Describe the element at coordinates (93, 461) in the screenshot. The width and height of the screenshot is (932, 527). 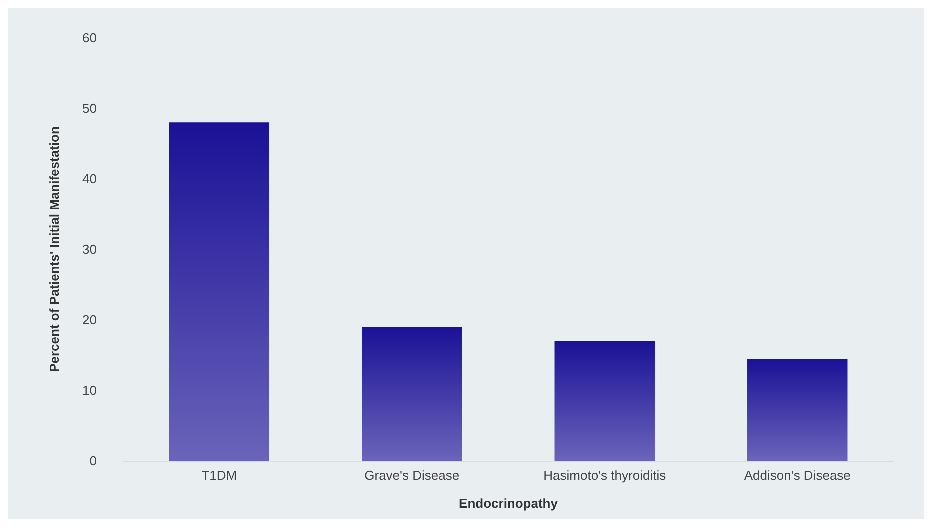
I see `y-tick-label: 0` at that location.